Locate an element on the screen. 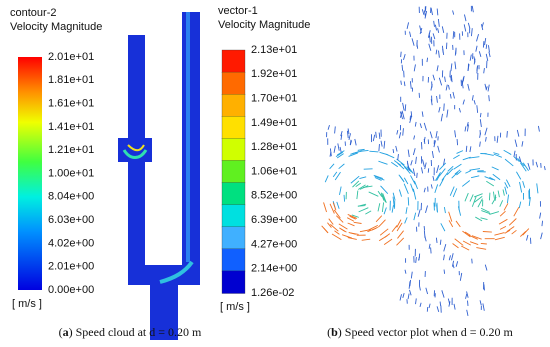  colorbar-label: 1.21e+01 is located at coordinates (71, 150).